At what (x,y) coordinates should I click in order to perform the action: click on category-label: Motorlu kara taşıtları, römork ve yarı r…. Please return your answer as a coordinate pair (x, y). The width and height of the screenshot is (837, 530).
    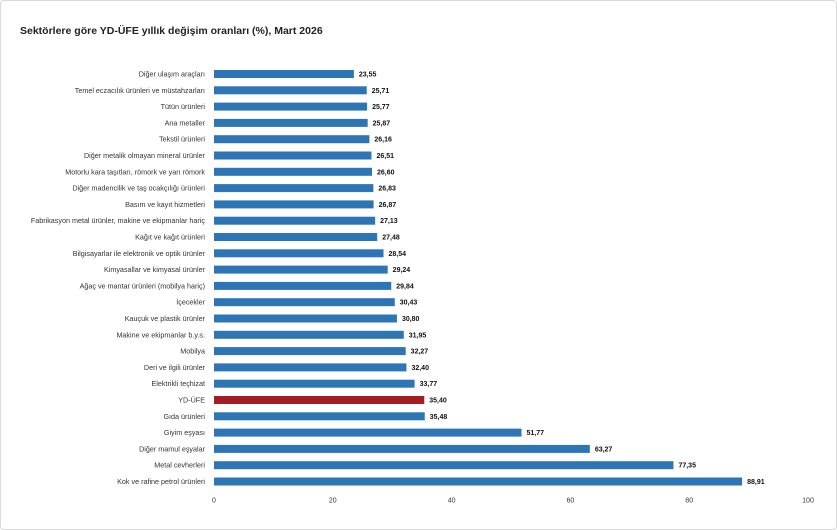
    Looking at the image, I should click on (135, 171).